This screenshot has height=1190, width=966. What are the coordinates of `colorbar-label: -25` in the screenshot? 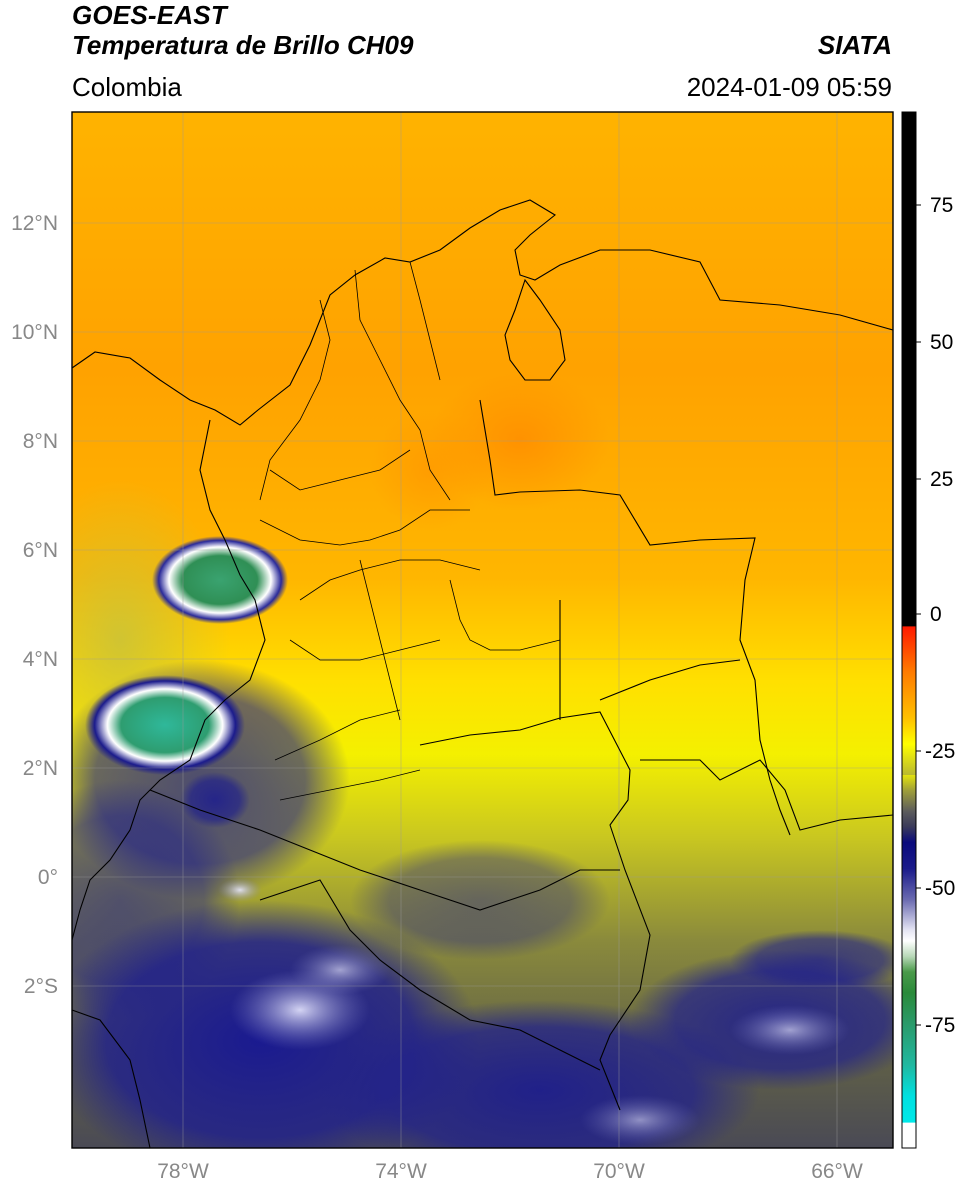 It's located at (940, 751).